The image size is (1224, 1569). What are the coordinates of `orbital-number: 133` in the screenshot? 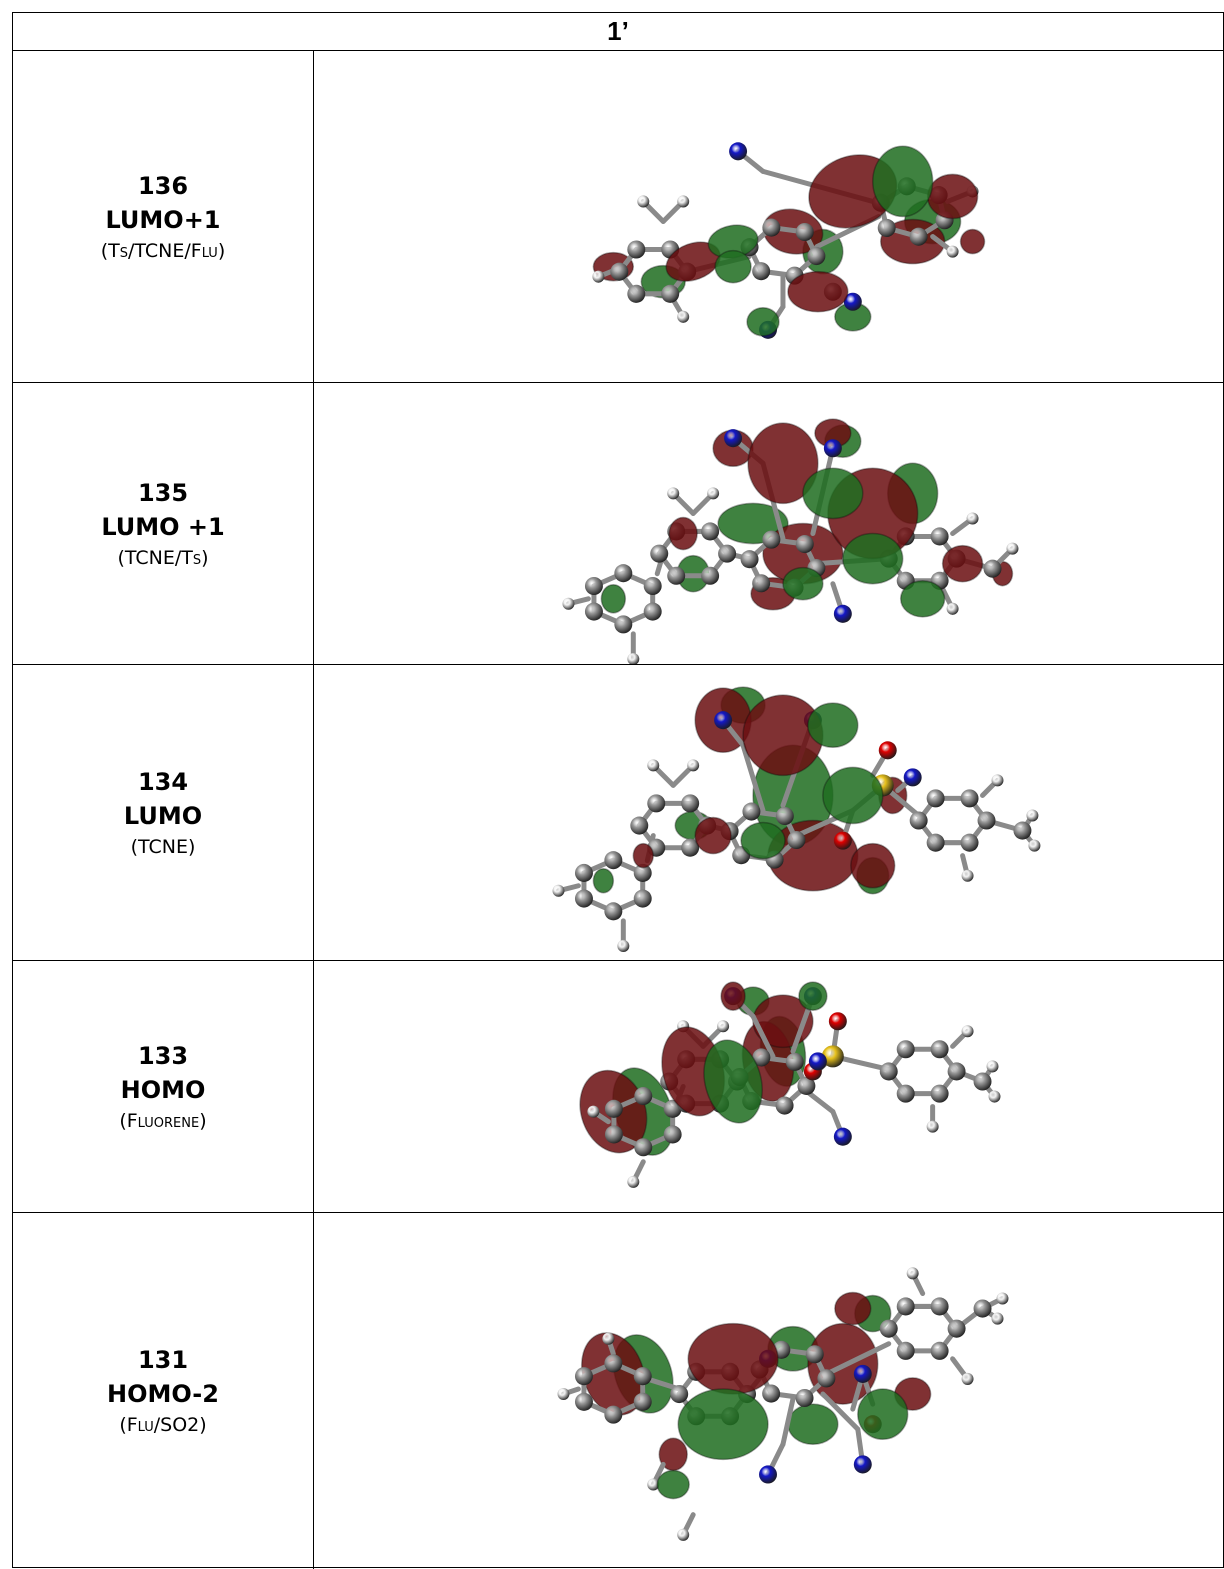 It's located at (163, 1055).